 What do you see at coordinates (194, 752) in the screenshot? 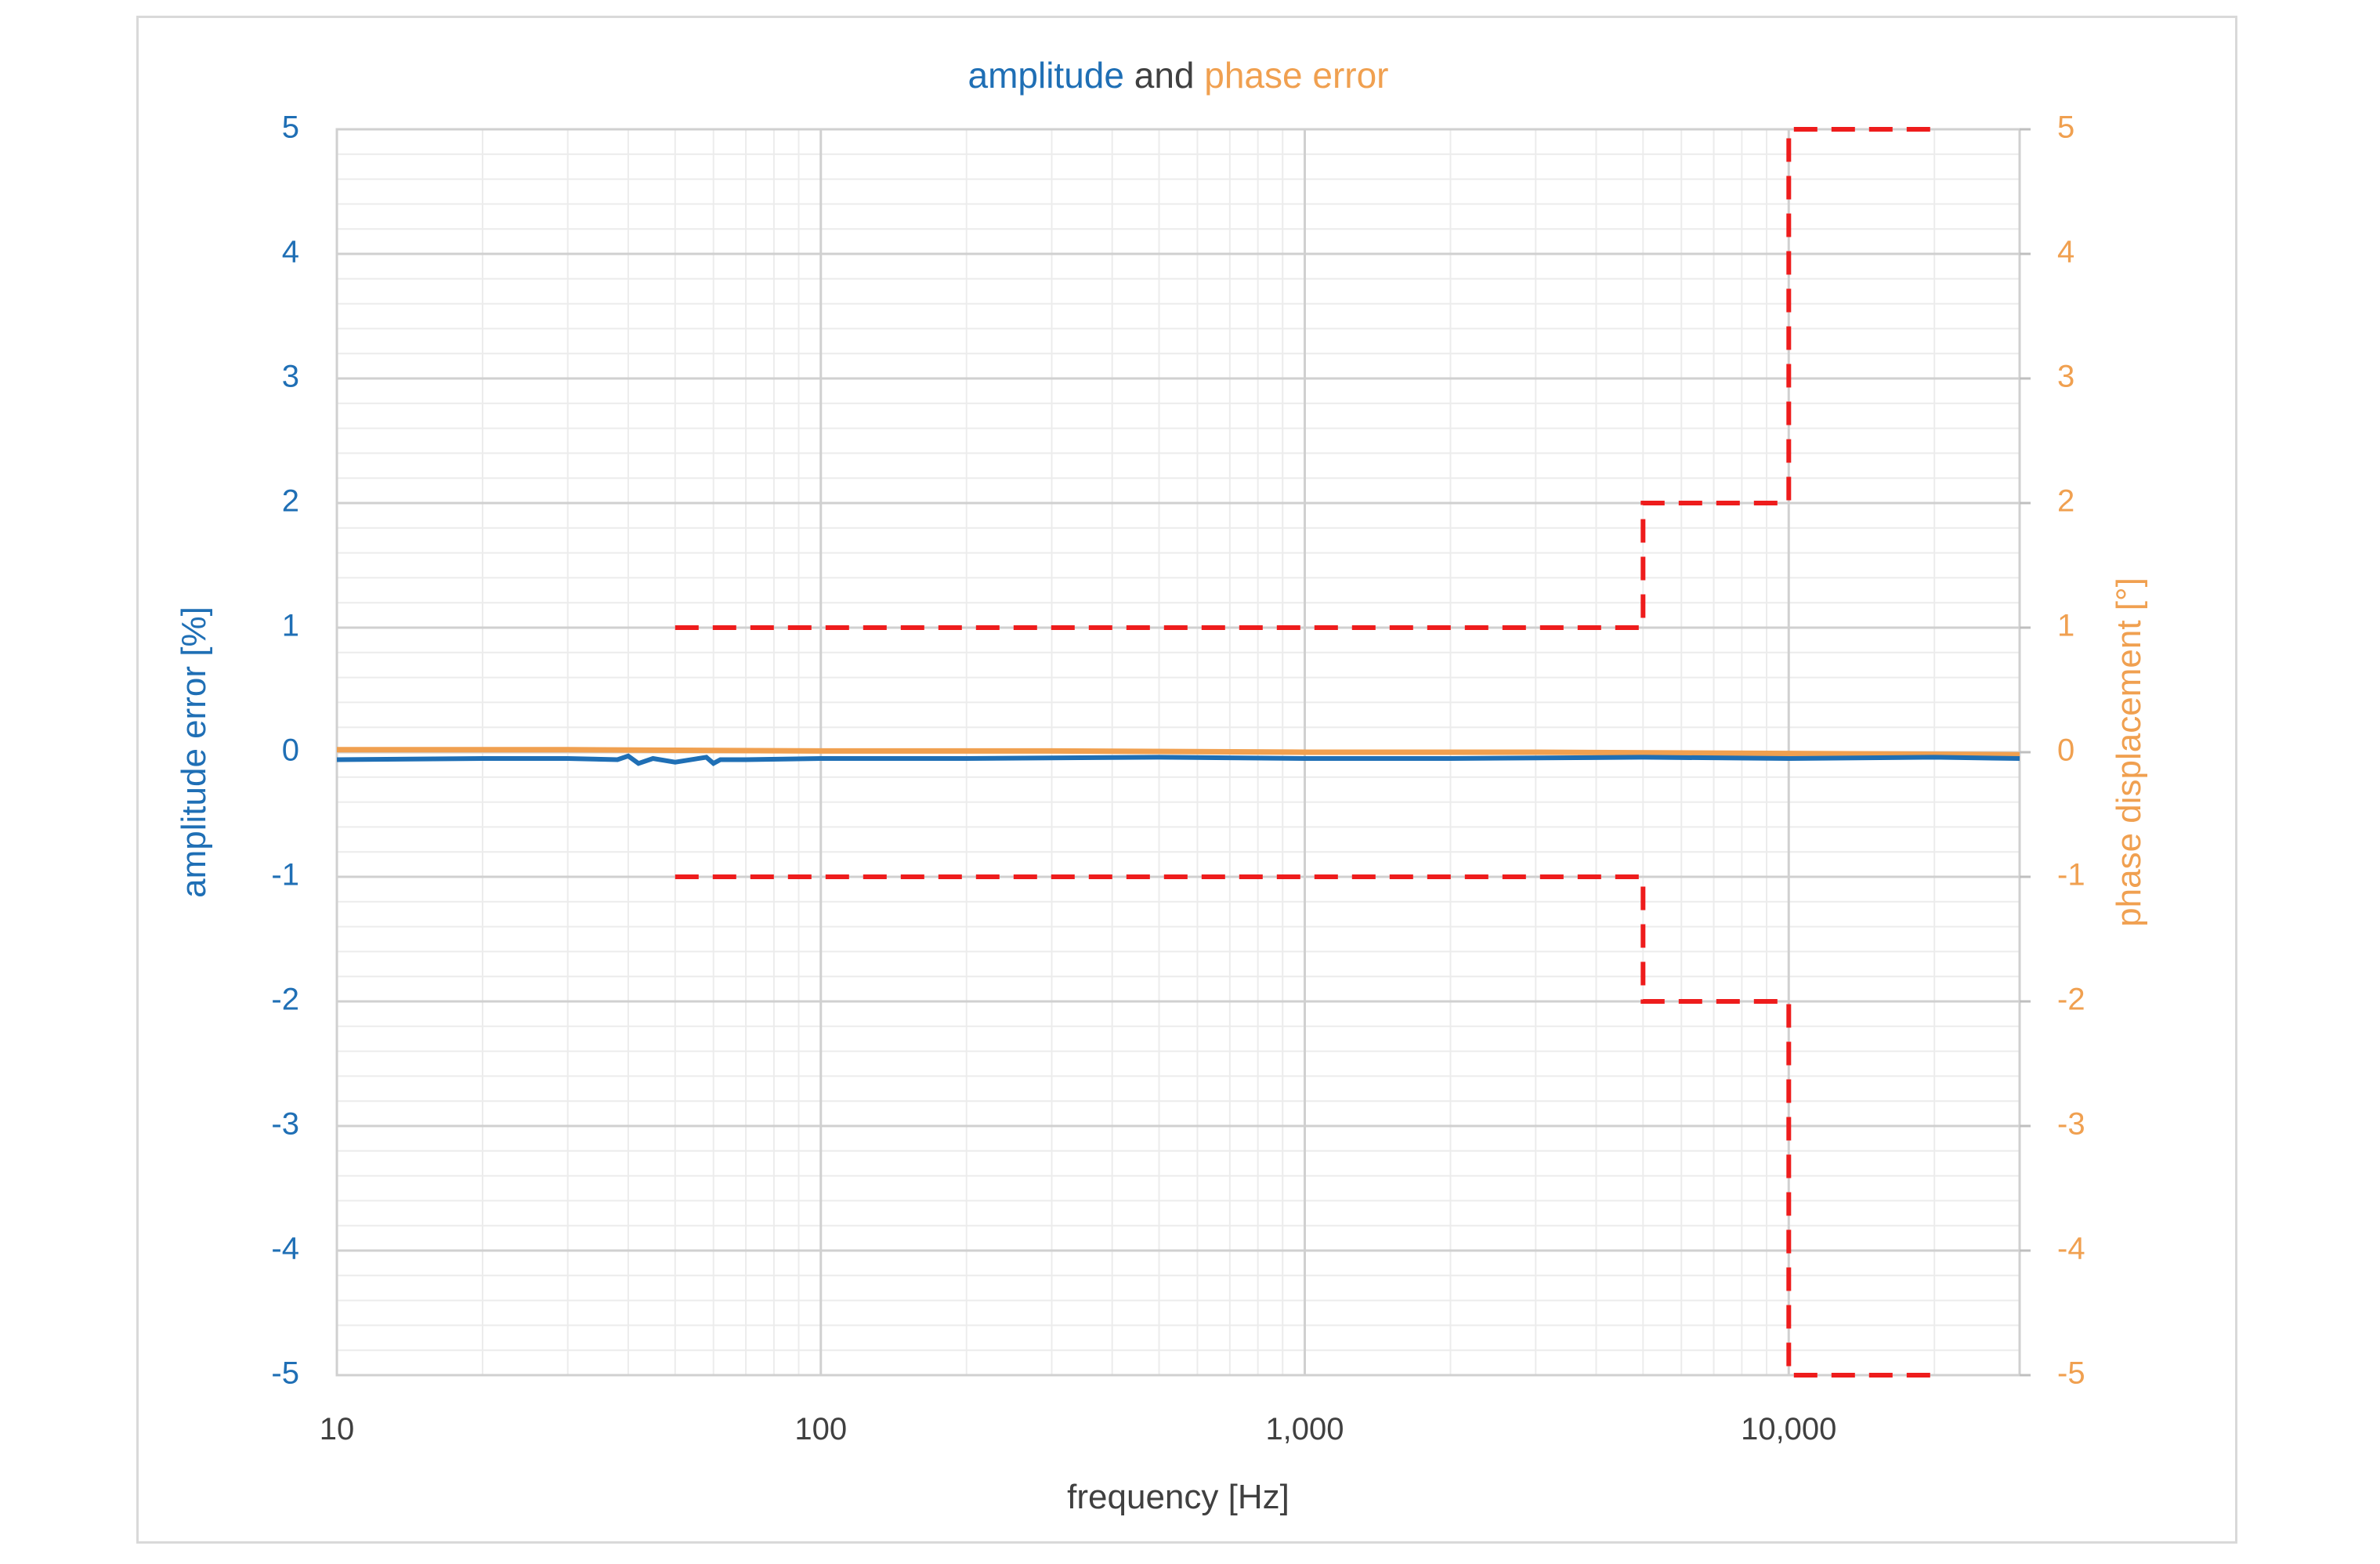
I see `left-y-axis-title: amplitude error [%]` at bounding box center [194, 752].